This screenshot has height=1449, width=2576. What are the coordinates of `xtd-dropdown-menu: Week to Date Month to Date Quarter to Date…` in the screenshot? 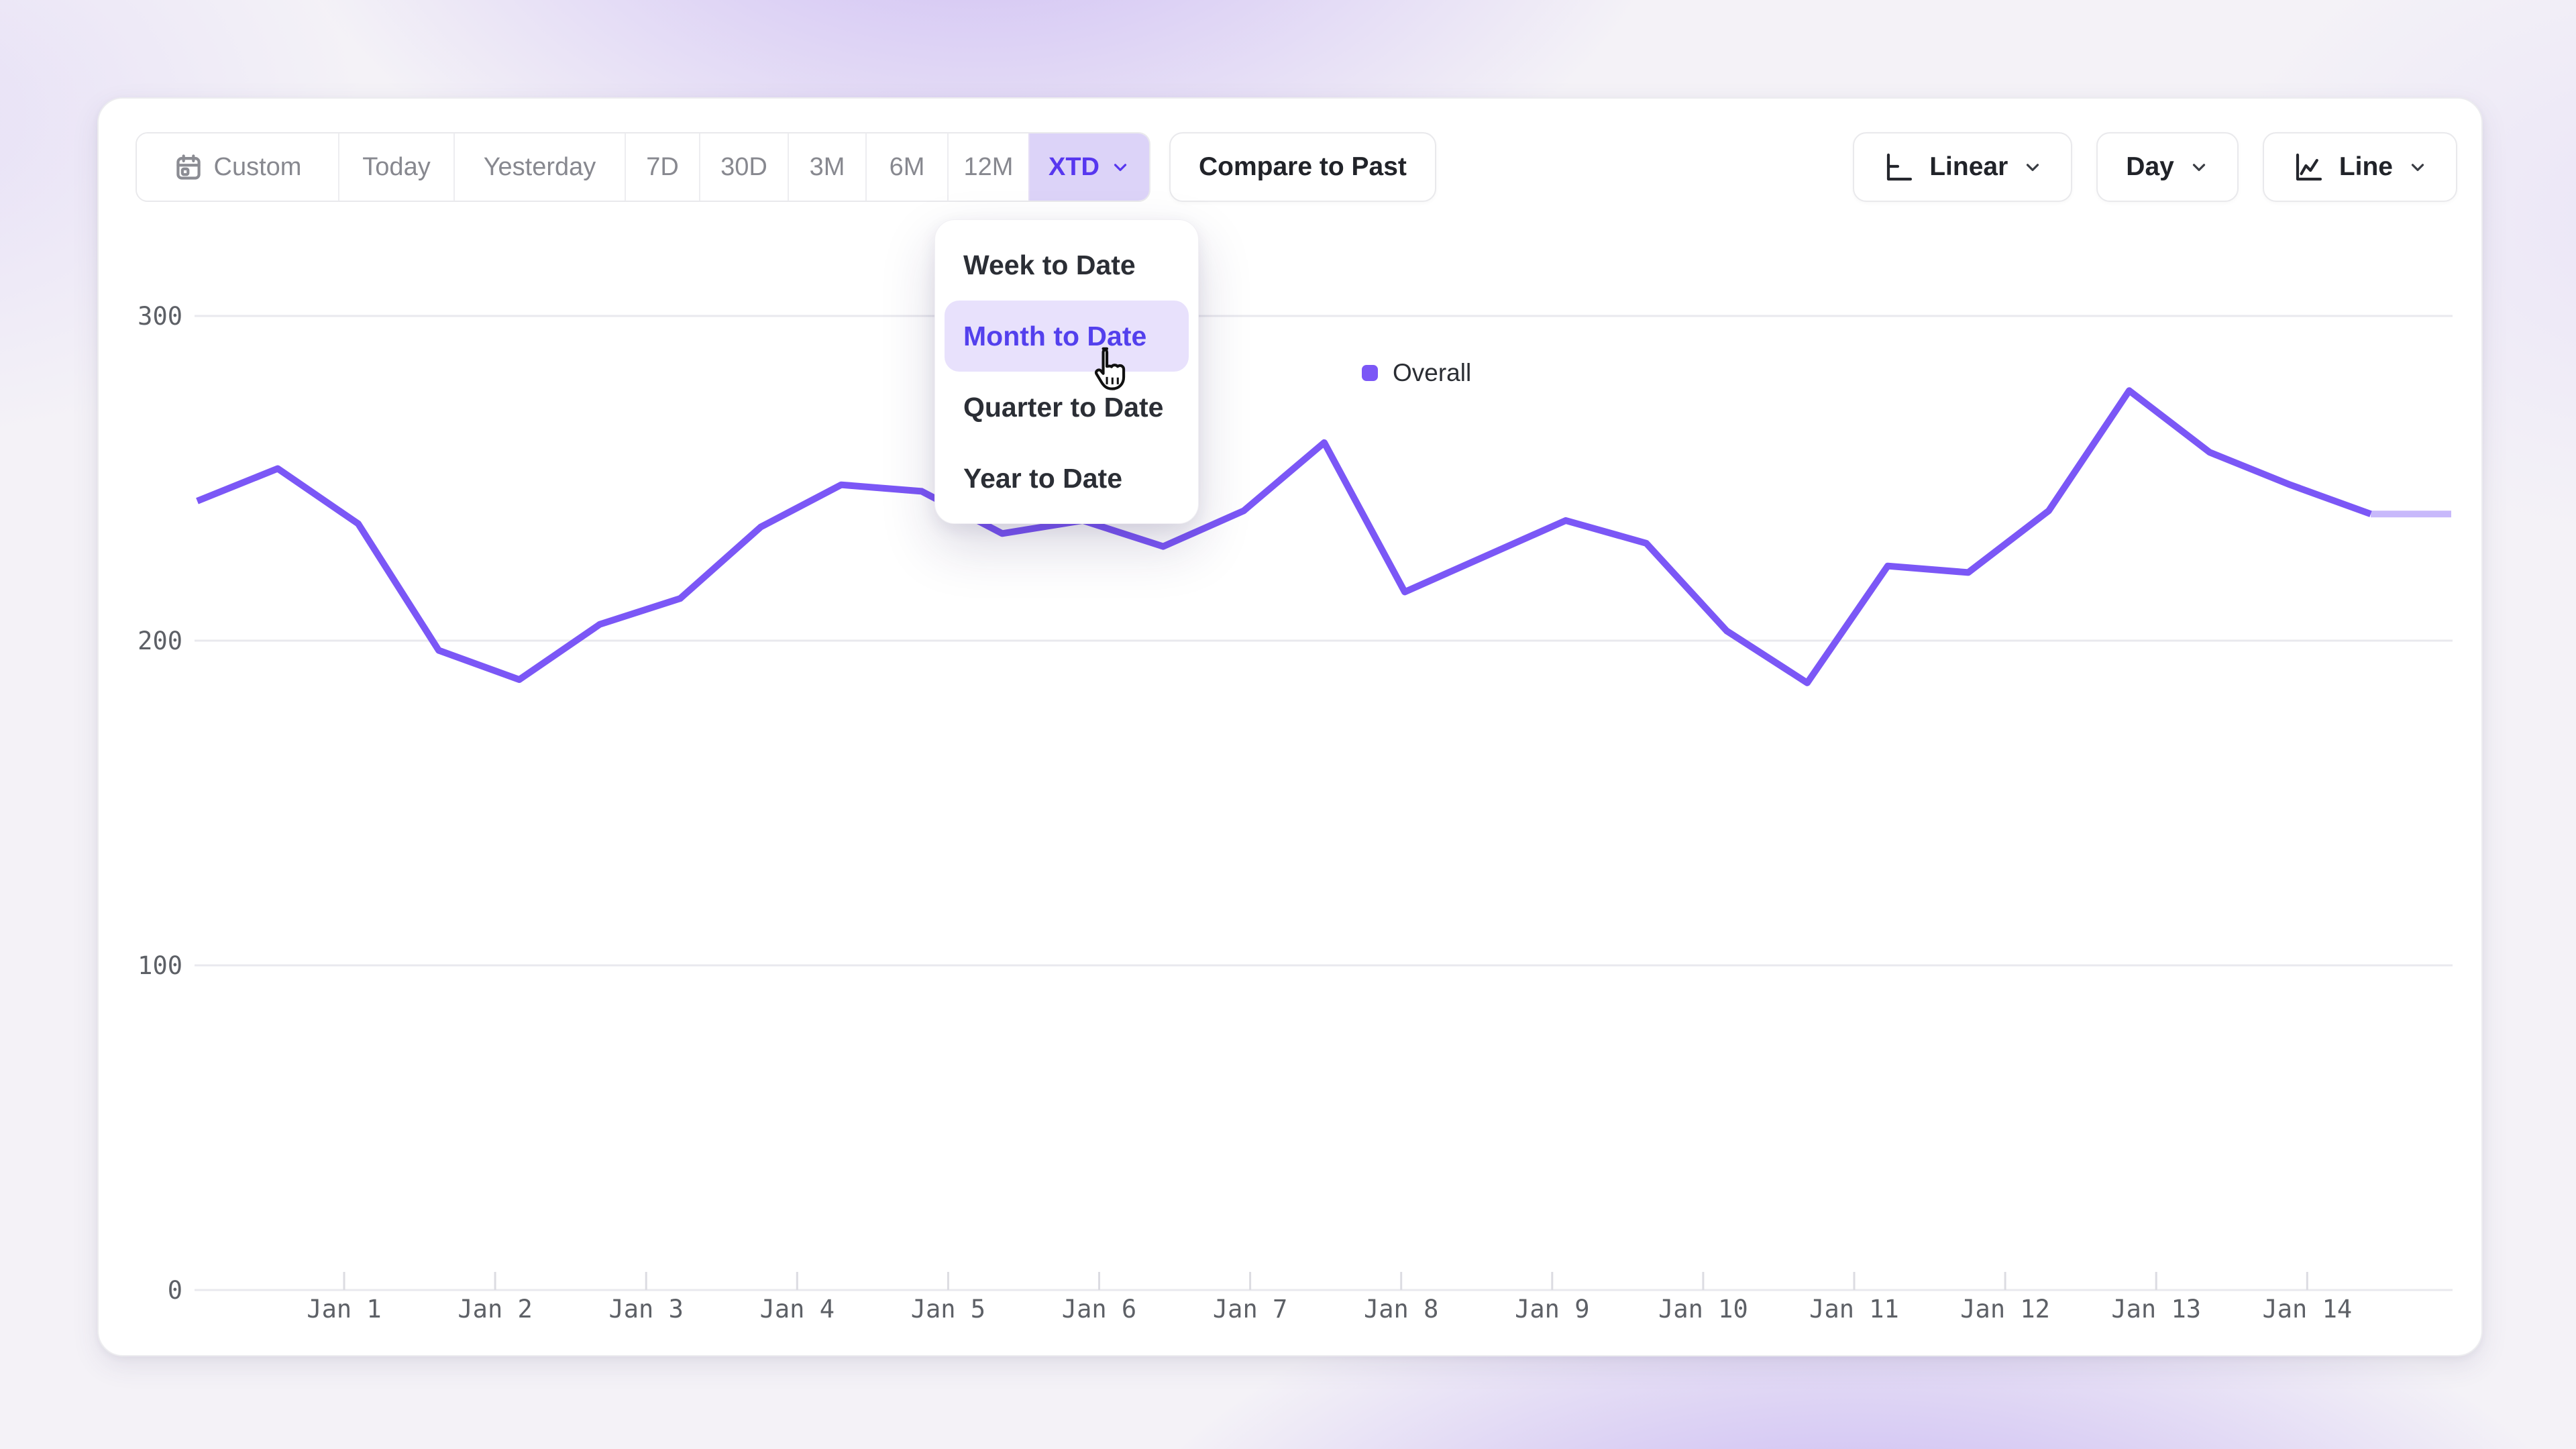 It's located at (1066, 371).